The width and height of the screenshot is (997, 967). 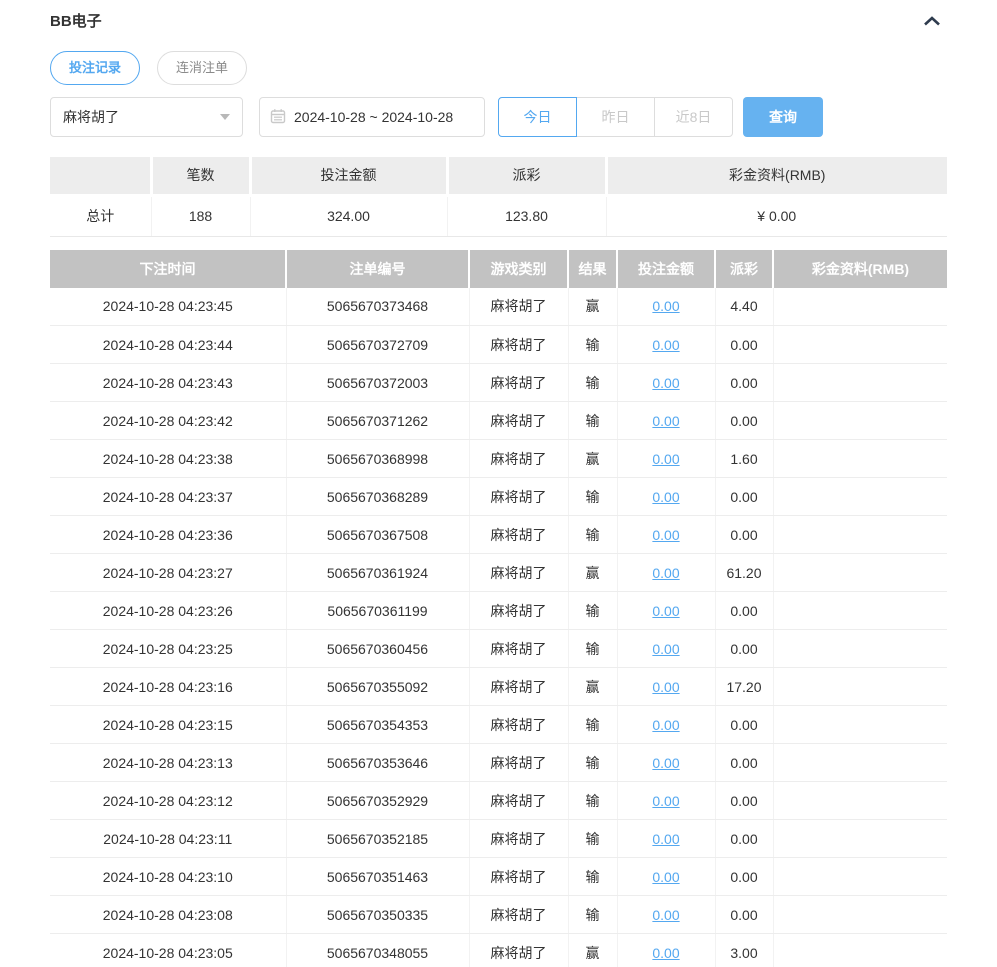 What do you see at coordinates (498, 216) in the screenshot?
I see `summary-total-row: 总计 188 324.00 123.80 ¥ 0.00` at bounding box center [498, 216].